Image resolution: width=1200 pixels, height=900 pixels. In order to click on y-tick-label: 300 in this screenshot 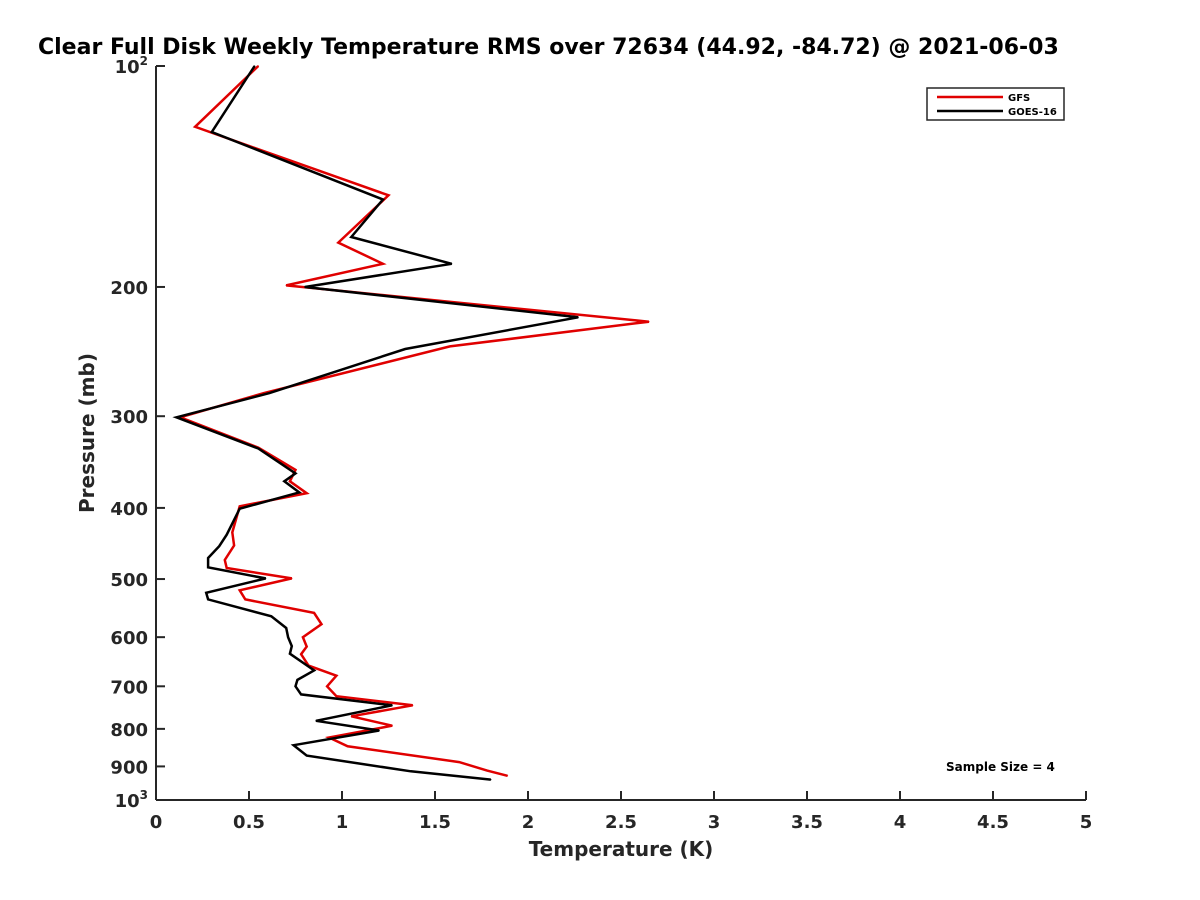, I will do `click(129, 417)`.